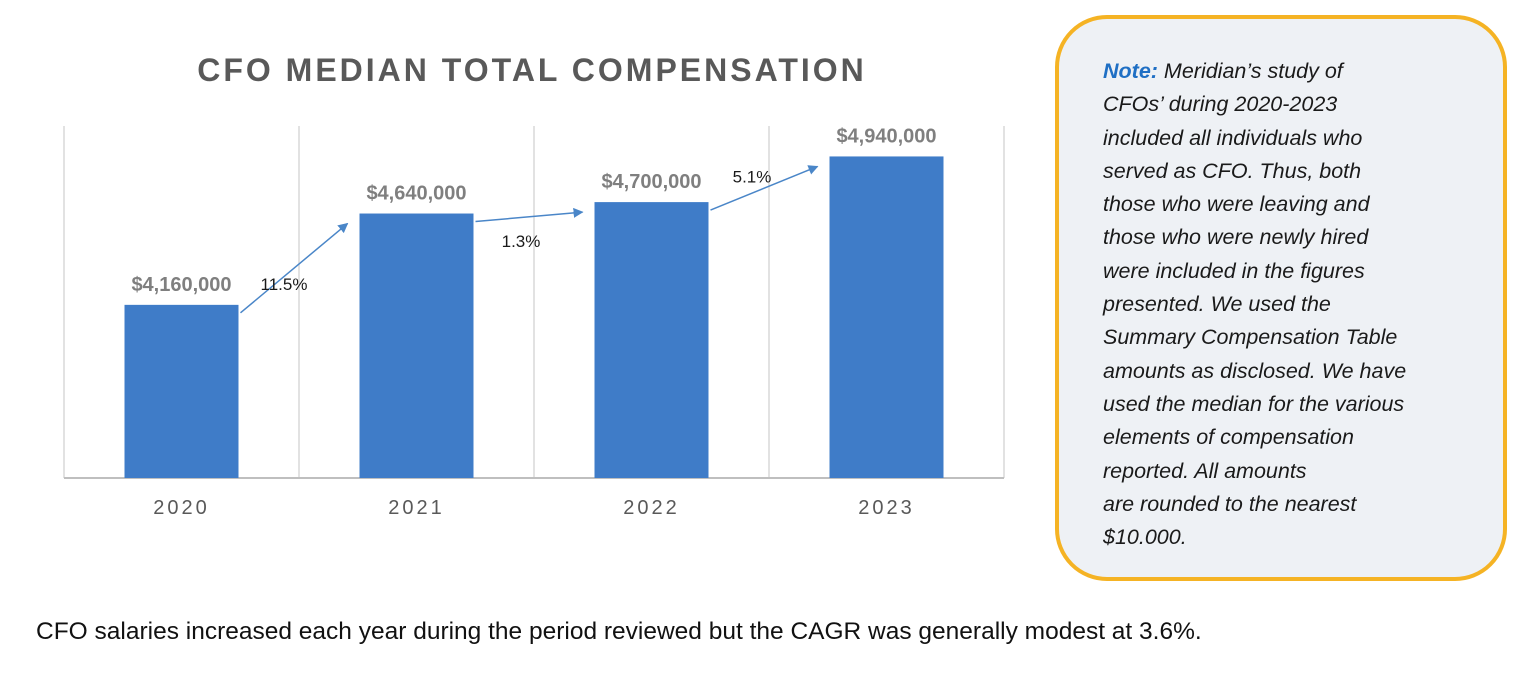 The image size is (1536, 695). I want to click on chart-title: CFO MEDIAN TOTAL COMPENSATION, so click(532, 70).